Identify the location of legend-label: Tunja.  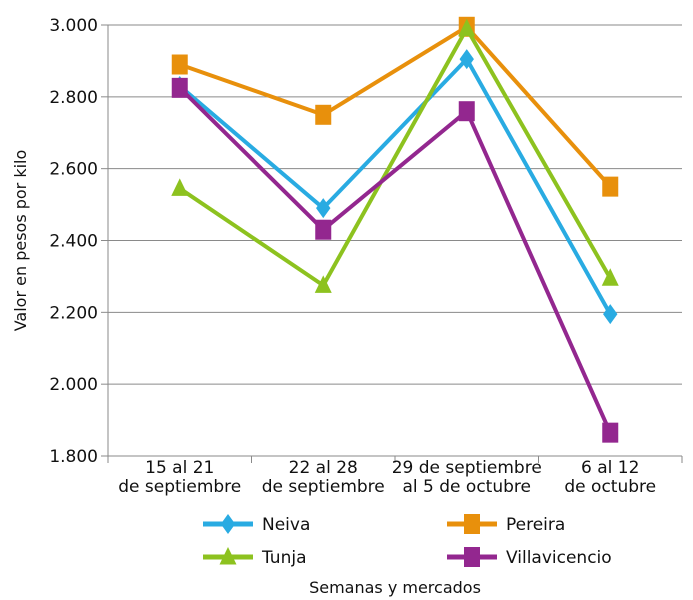
(284, 558).